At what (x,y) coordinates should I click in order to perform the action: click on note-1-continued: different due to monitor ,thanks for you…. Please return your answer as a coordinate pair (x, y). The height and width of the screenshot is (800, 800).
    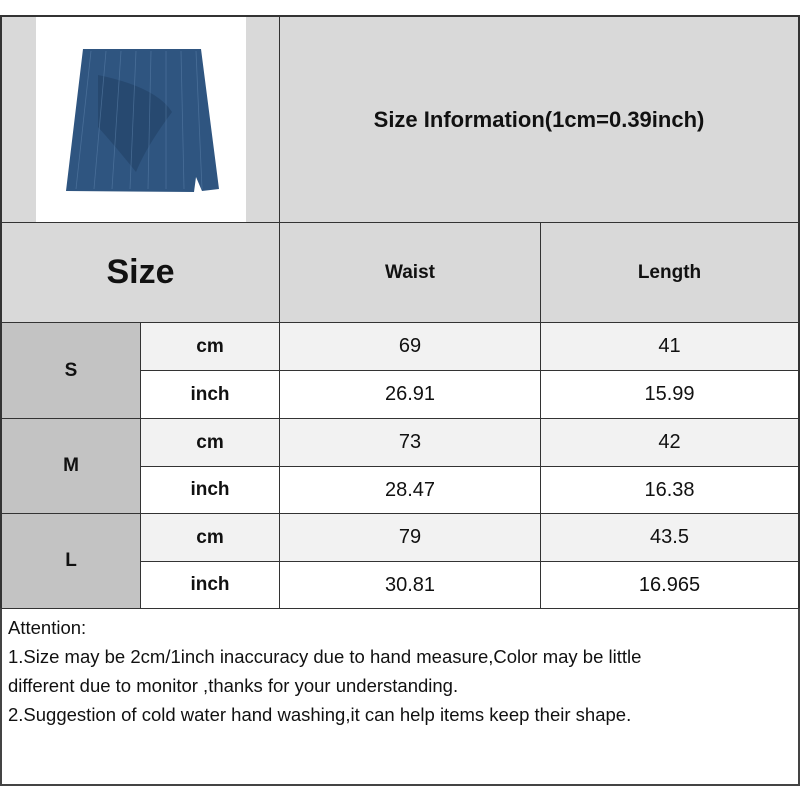
    Looking at the image, I should click on (233, 685).